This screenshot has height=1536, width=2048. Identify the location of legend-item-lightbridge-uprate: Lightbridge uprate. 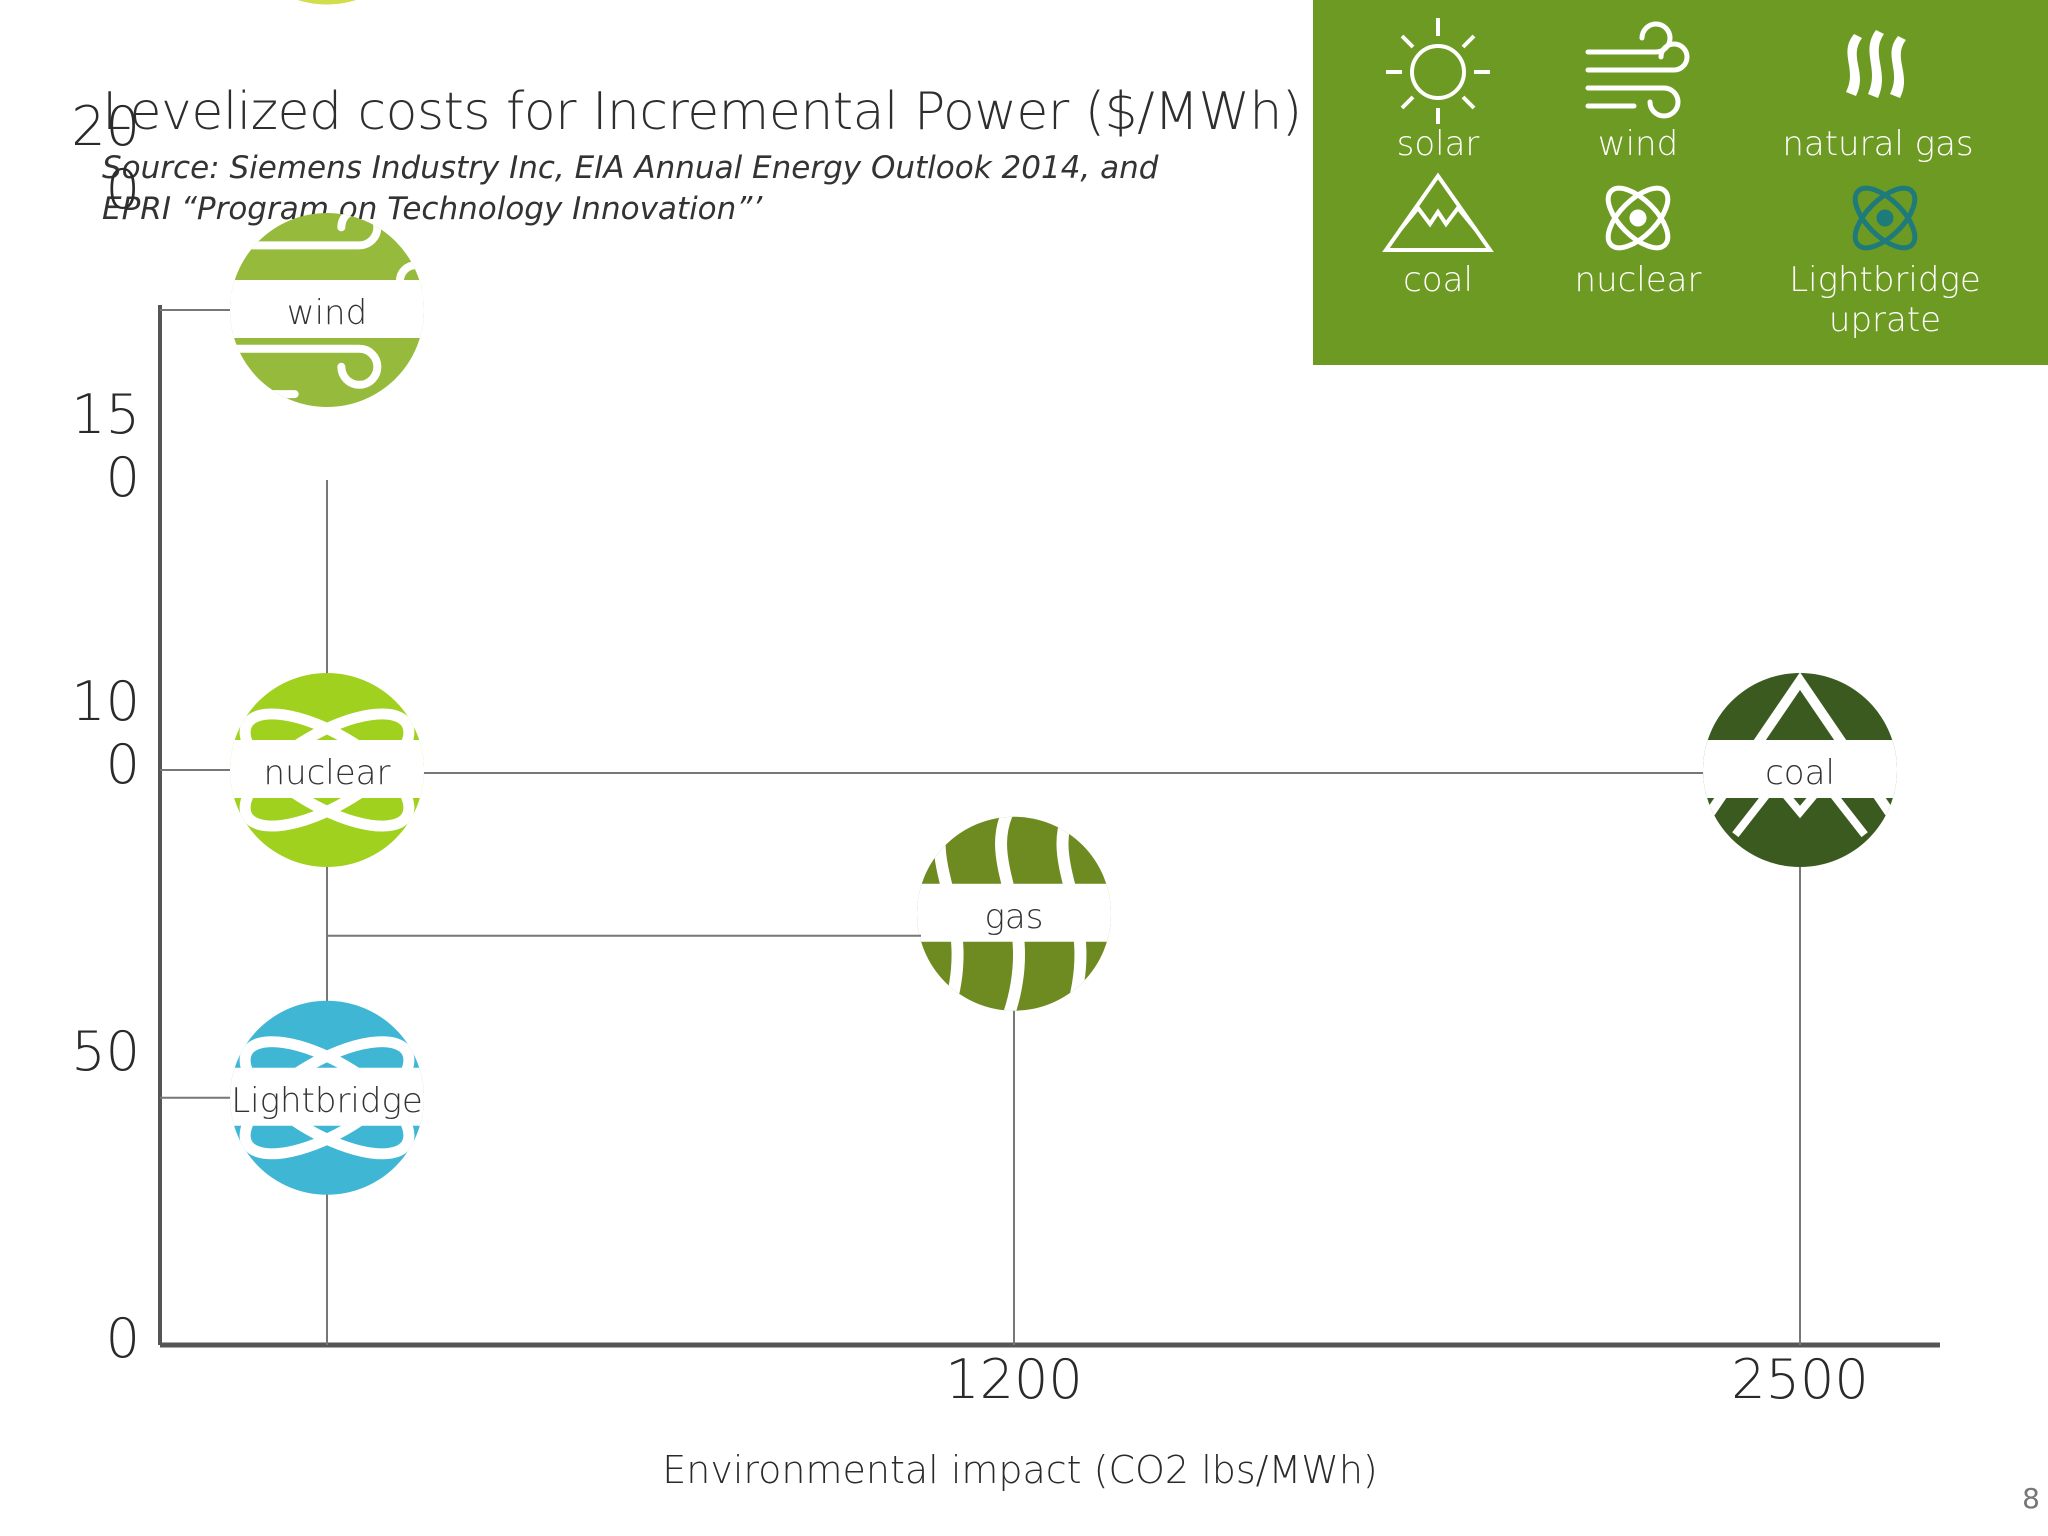
(1885, 259).